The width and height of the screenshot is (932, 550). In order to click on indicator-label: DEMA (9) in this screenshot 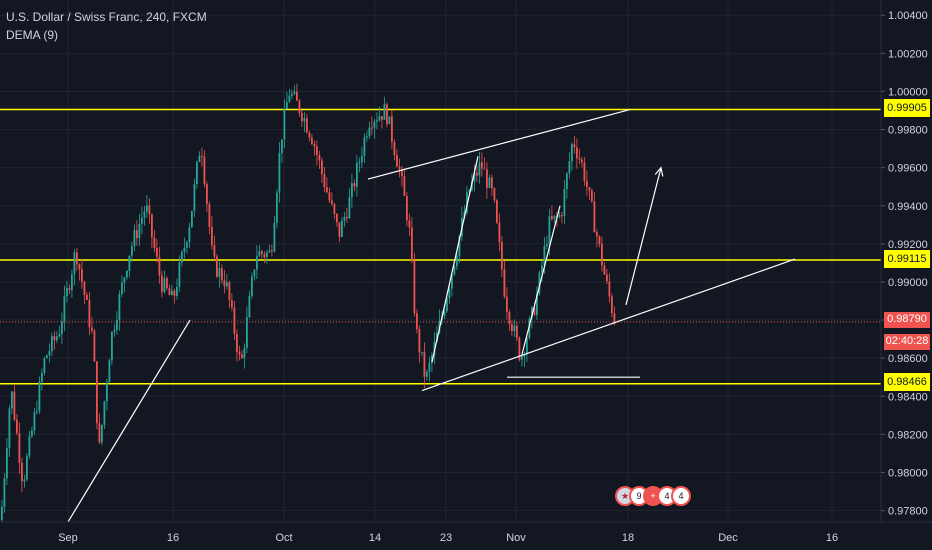, I will do `click(32, 35)`.